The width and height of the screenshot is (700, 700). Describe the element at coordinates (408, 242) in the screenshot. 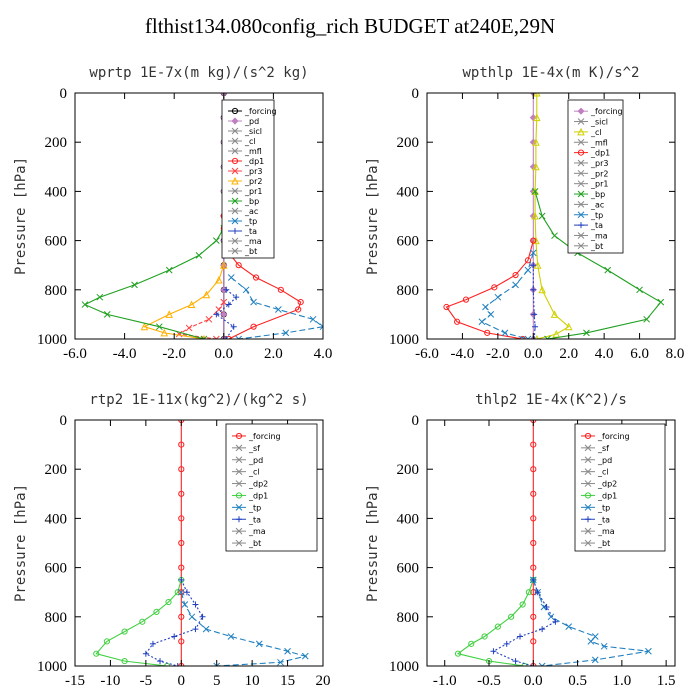

I see `y-tick-label: 600` at that location.